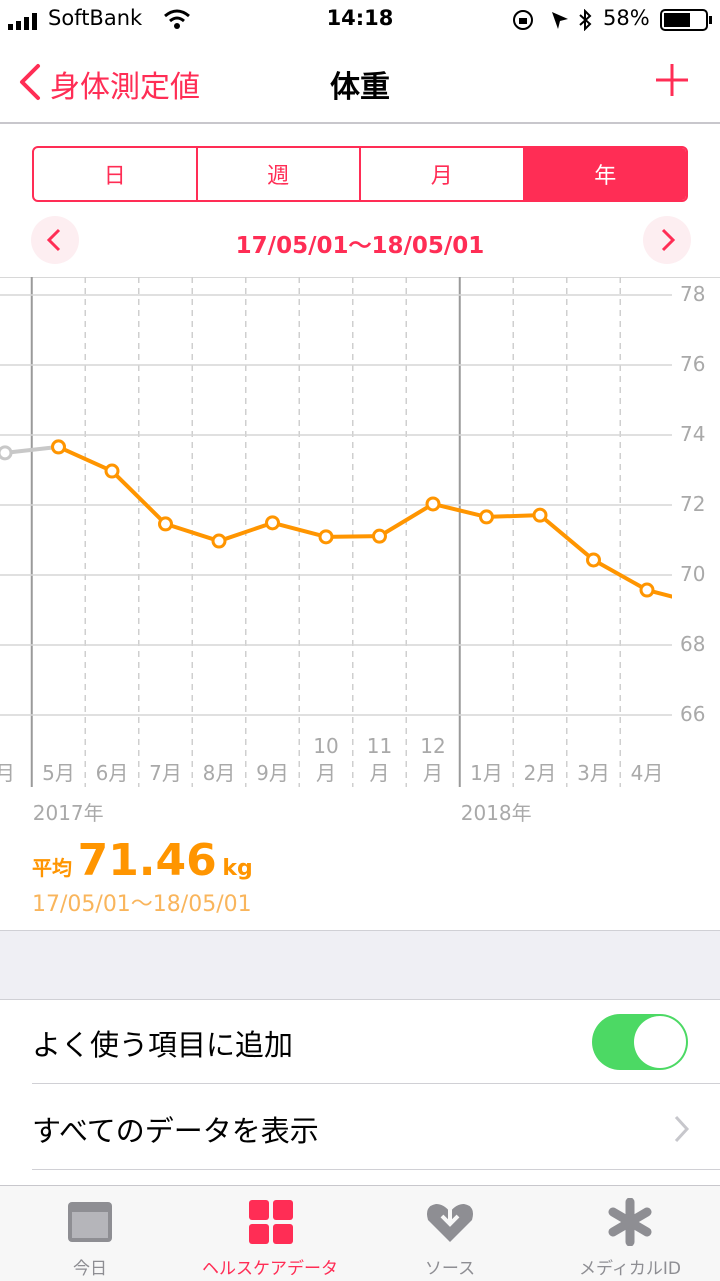 This screenshot has height=1281, width=720. Describe the element at coordinates (682, 1129) in the screenshot. I see `chevron` at that location.